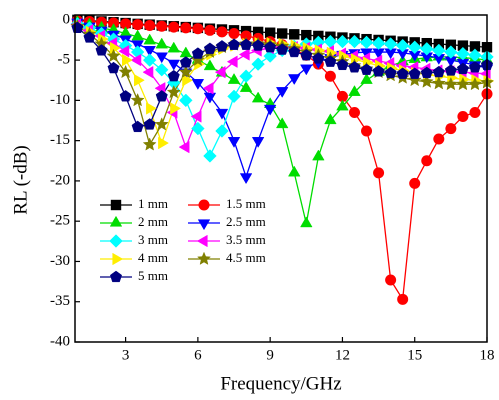 Image resolution: width=499 pixels, height=400 pixels. Describe the element at coordinates (153, 203) in the screenshot. I see `legend-label: 1 mm` at that location.